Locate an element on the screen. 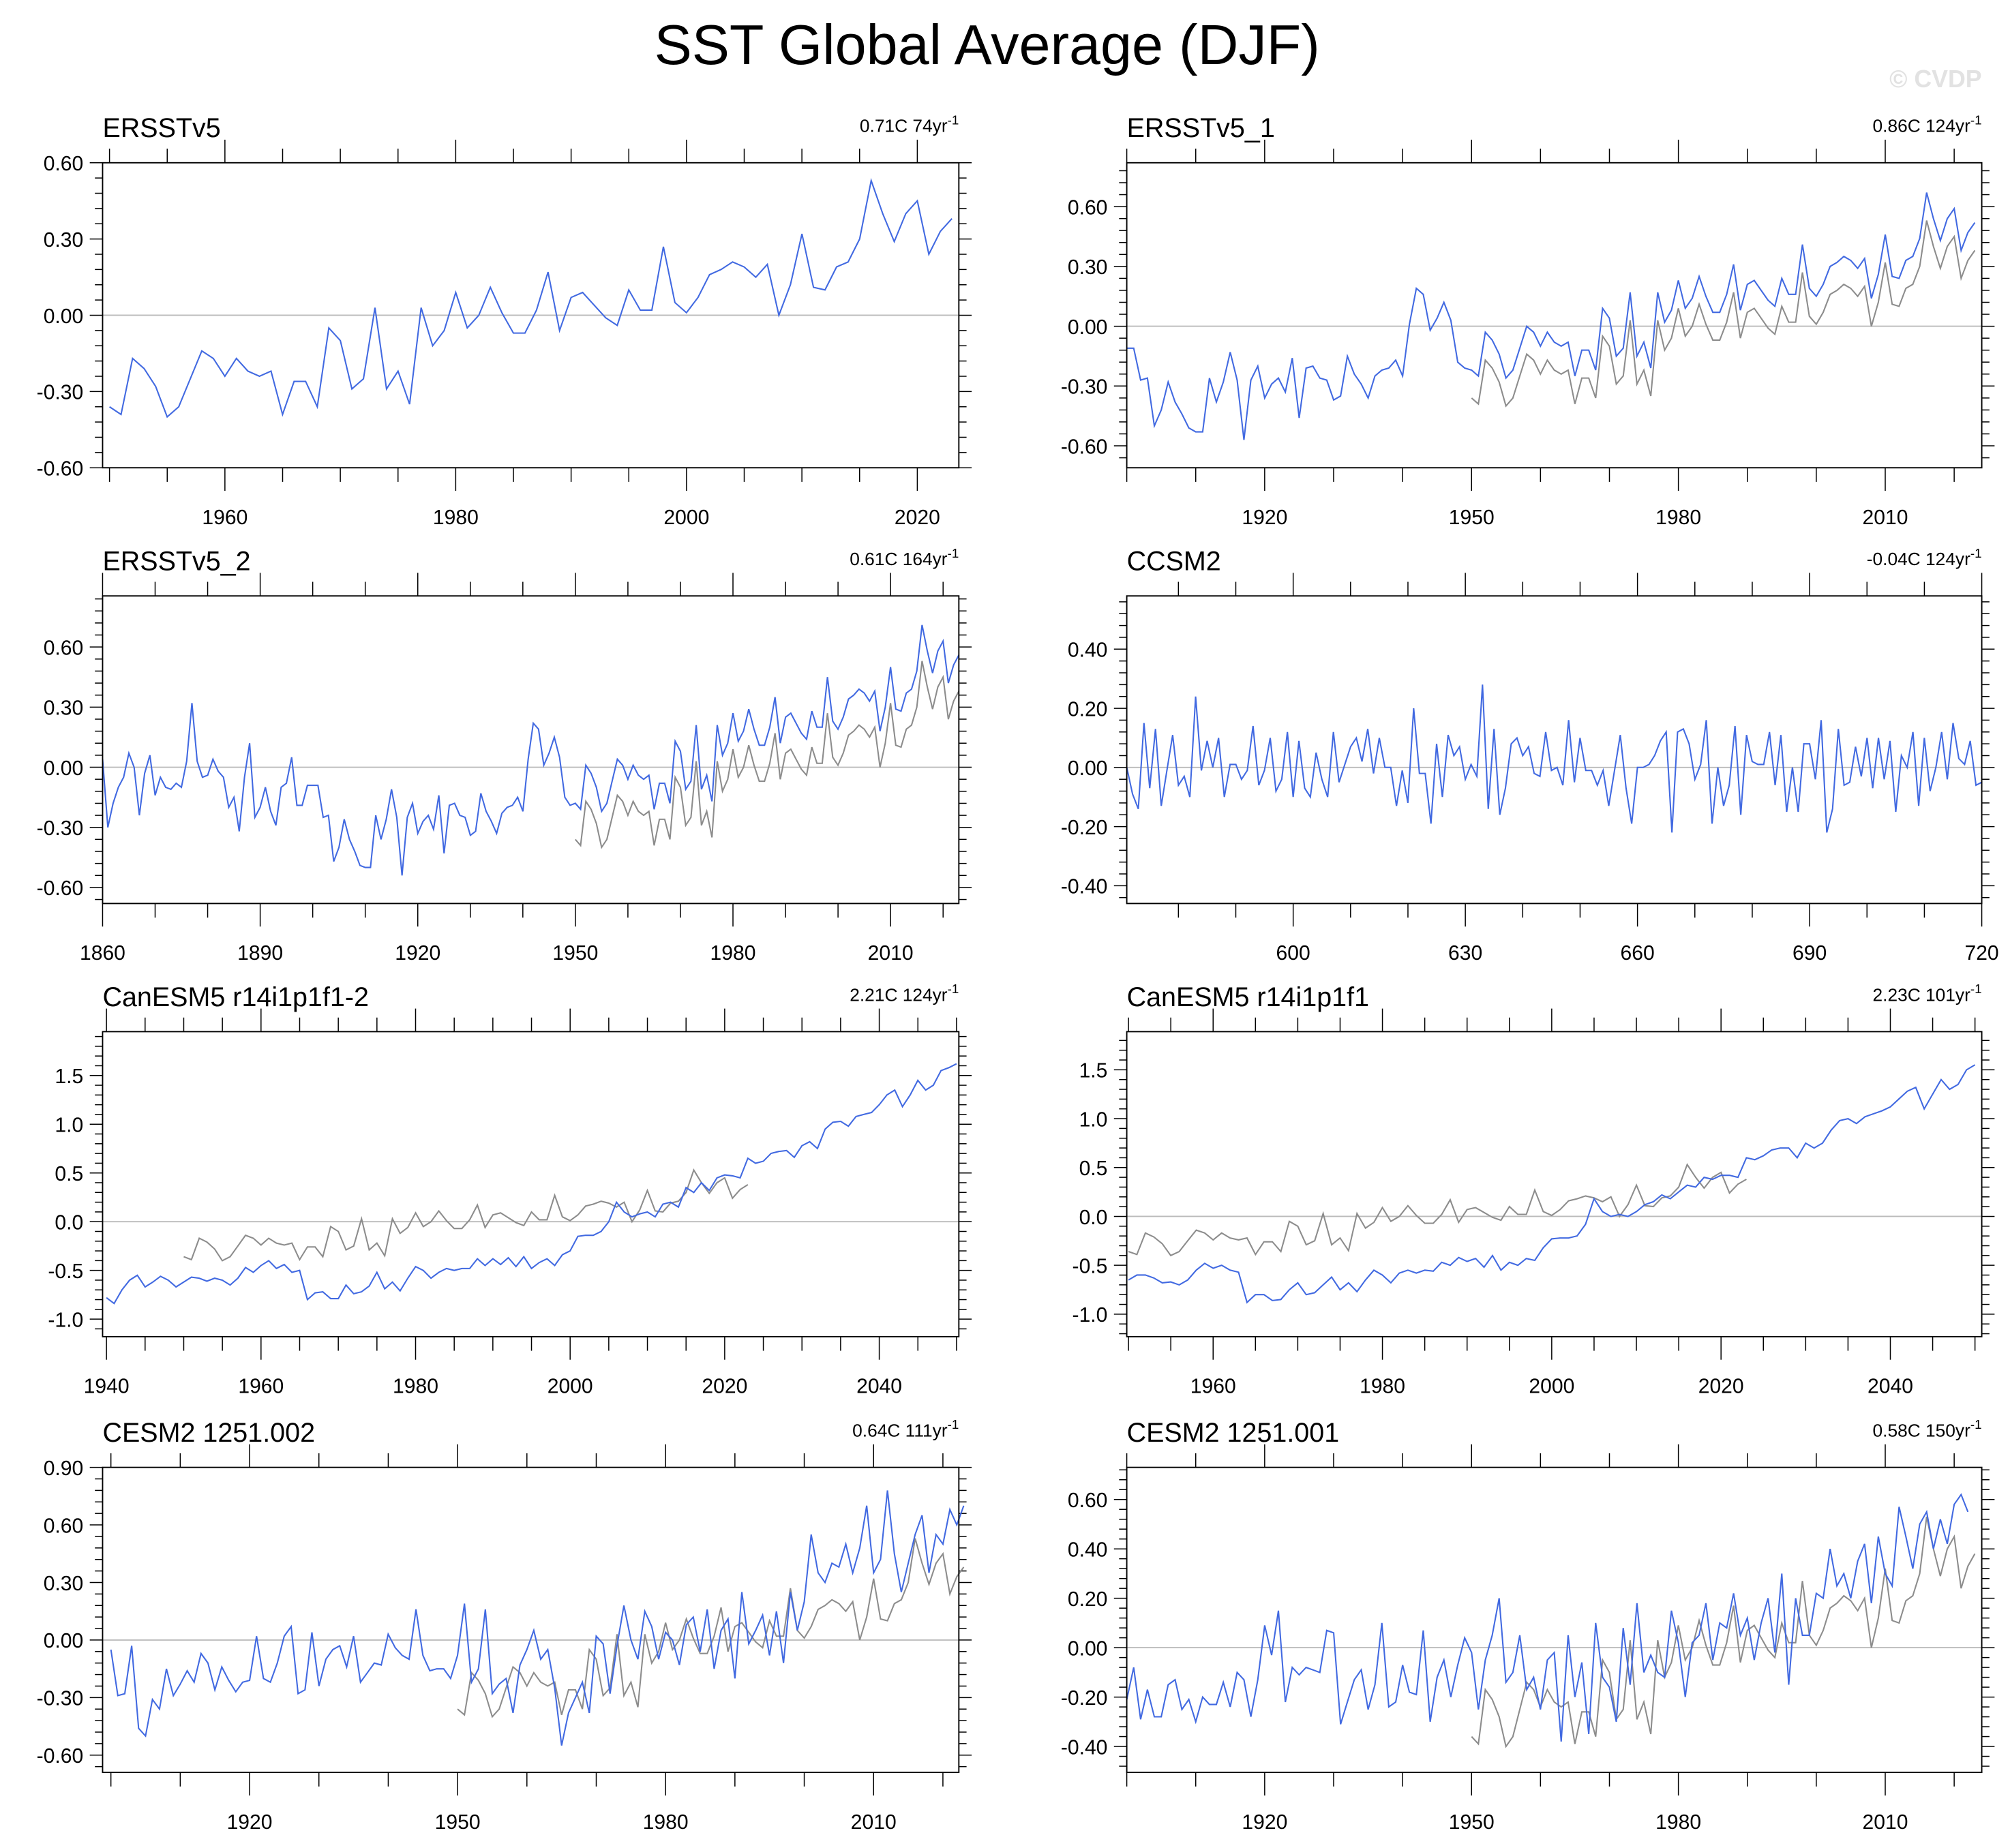 The width and height of the screenshot is (2010, 1848). trend-value: 2.21C 124yr is located at coordinates (899, 994).